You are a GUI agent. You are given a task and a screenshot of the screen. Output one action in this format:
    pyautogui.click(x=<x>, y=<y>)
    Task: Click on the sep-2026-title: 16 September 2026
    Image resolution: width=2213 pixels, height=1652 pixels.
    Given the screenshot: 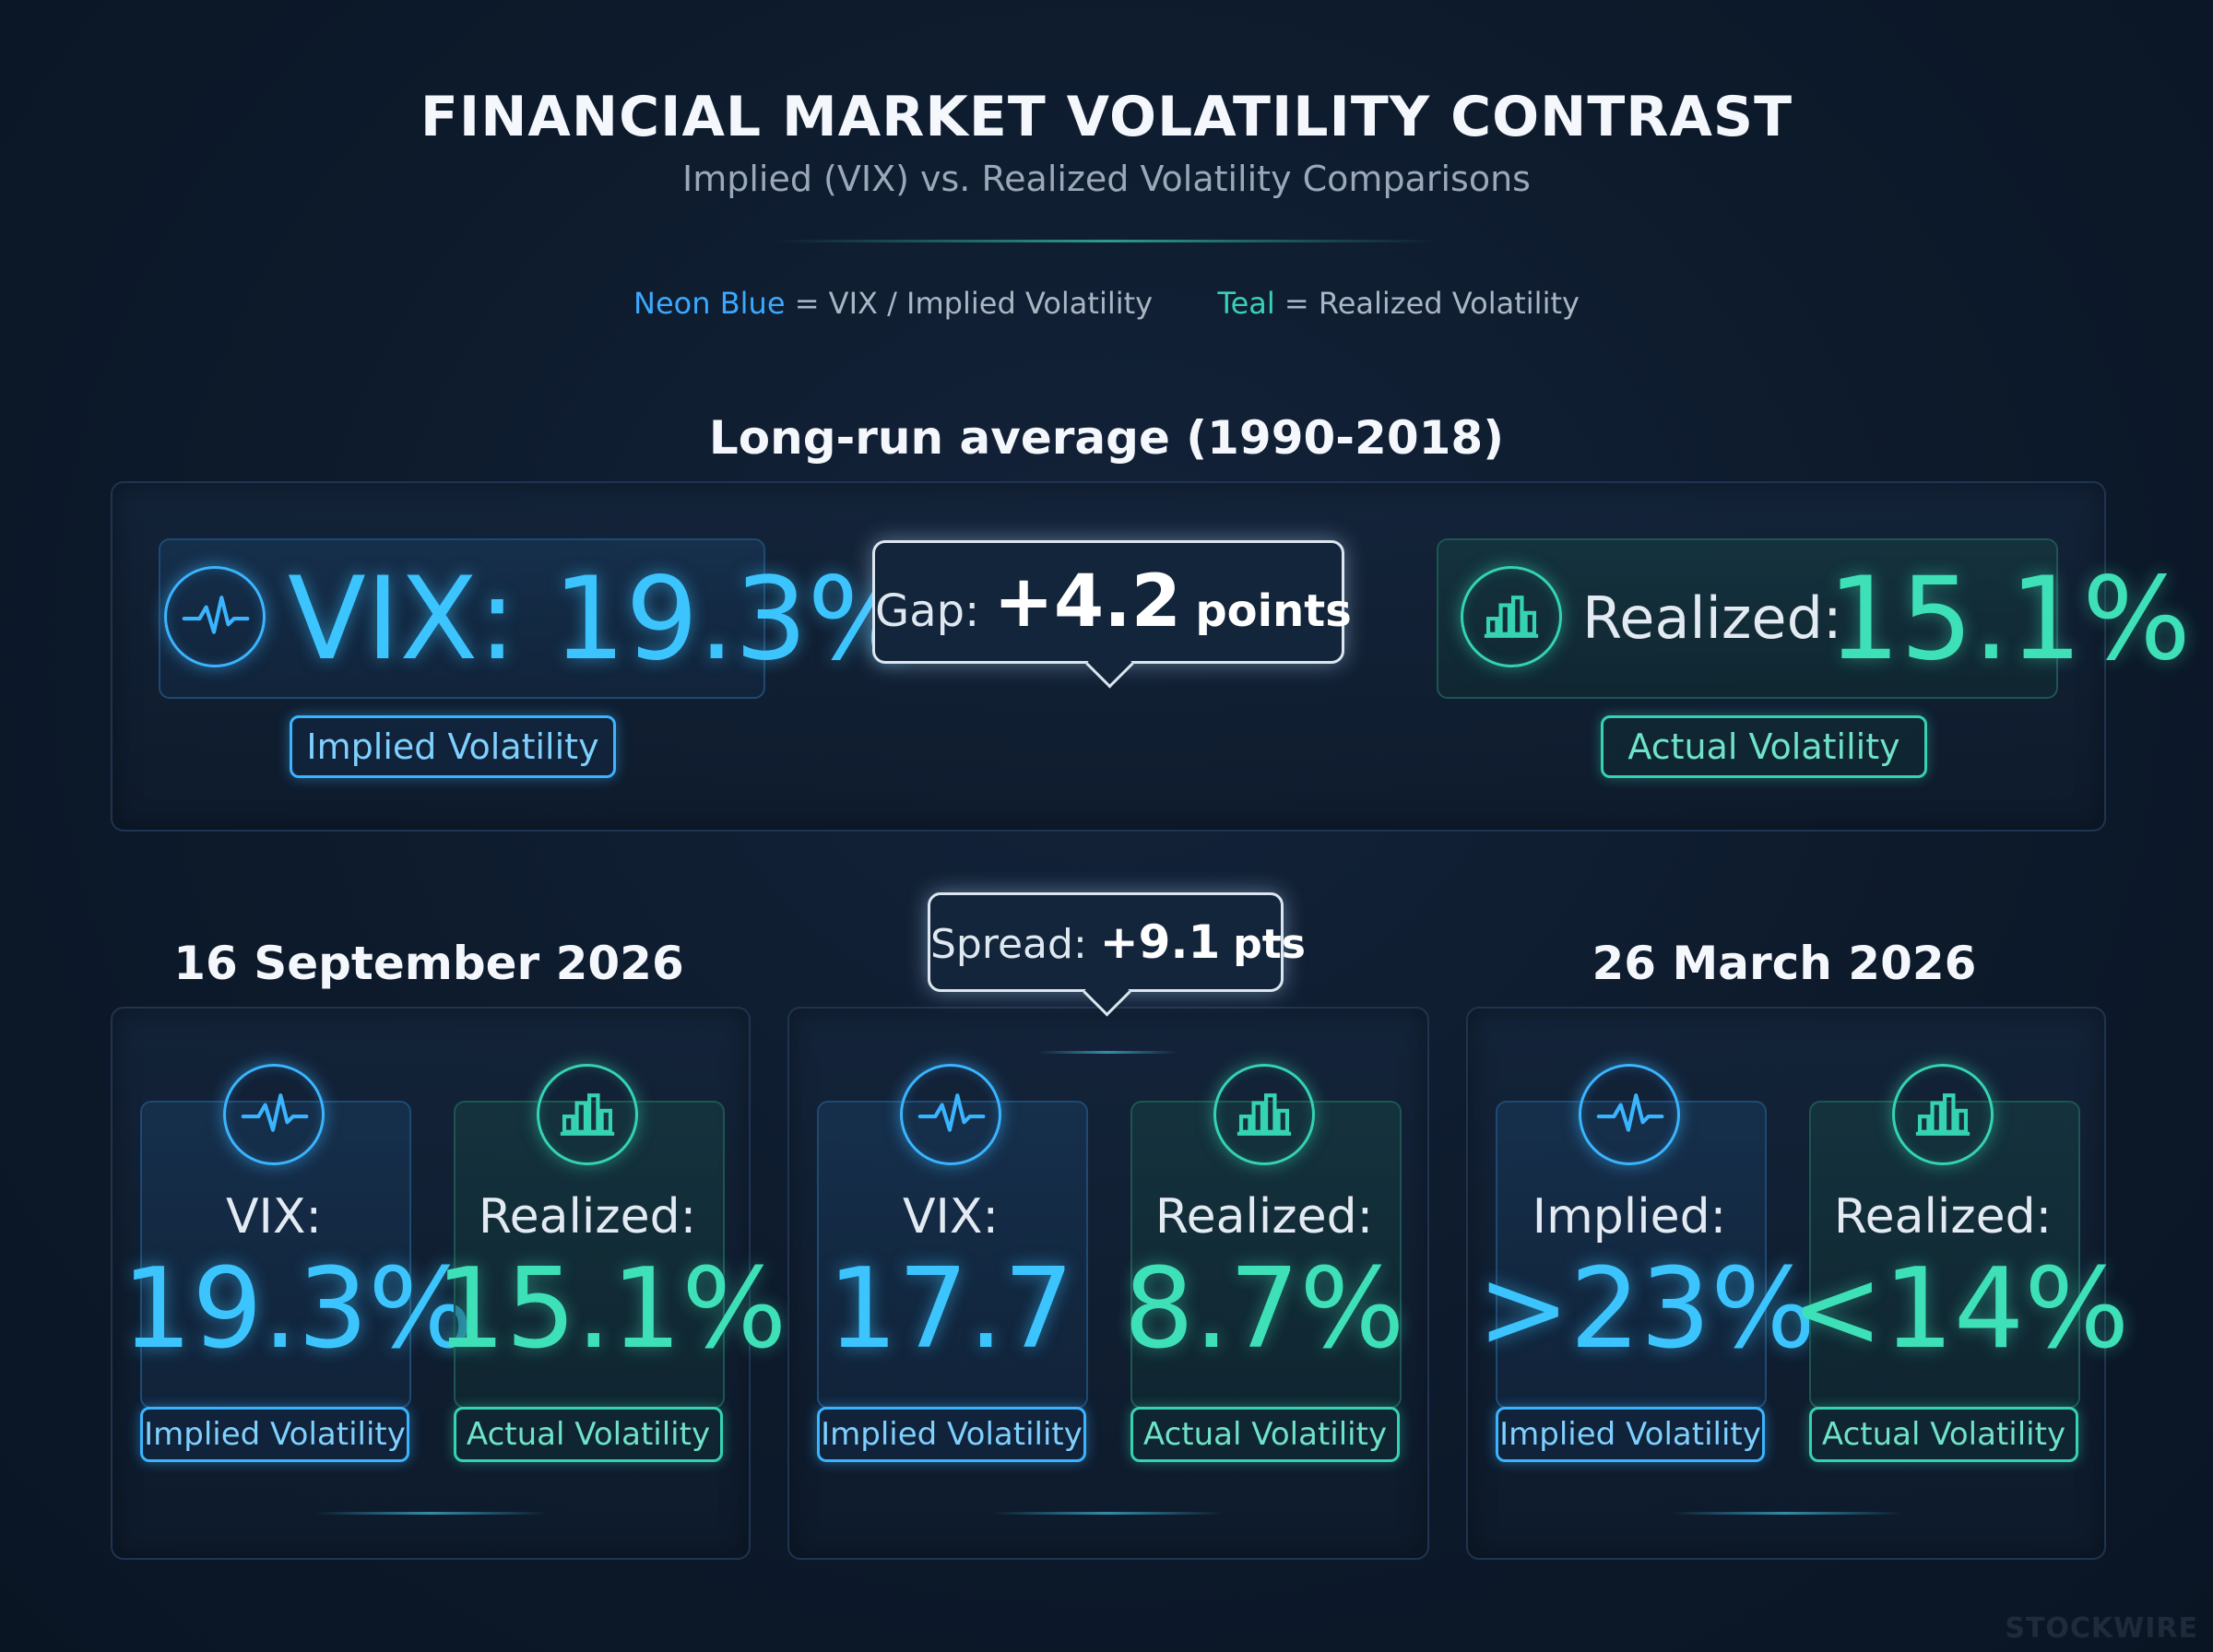 What is the action you would take?
    pyautogui.click(x=428, y=963)
    